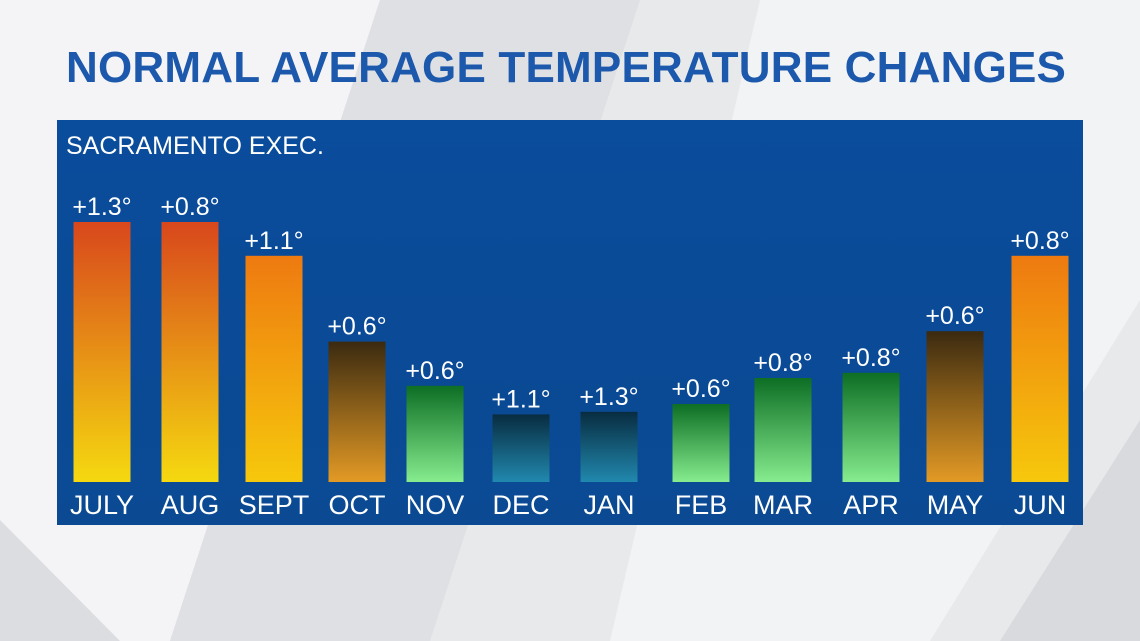 This screenshot has width=1140, height=641. Describe the element at coordinates (1040, 368) in the screenshot. I see `bar-jun` at that location.